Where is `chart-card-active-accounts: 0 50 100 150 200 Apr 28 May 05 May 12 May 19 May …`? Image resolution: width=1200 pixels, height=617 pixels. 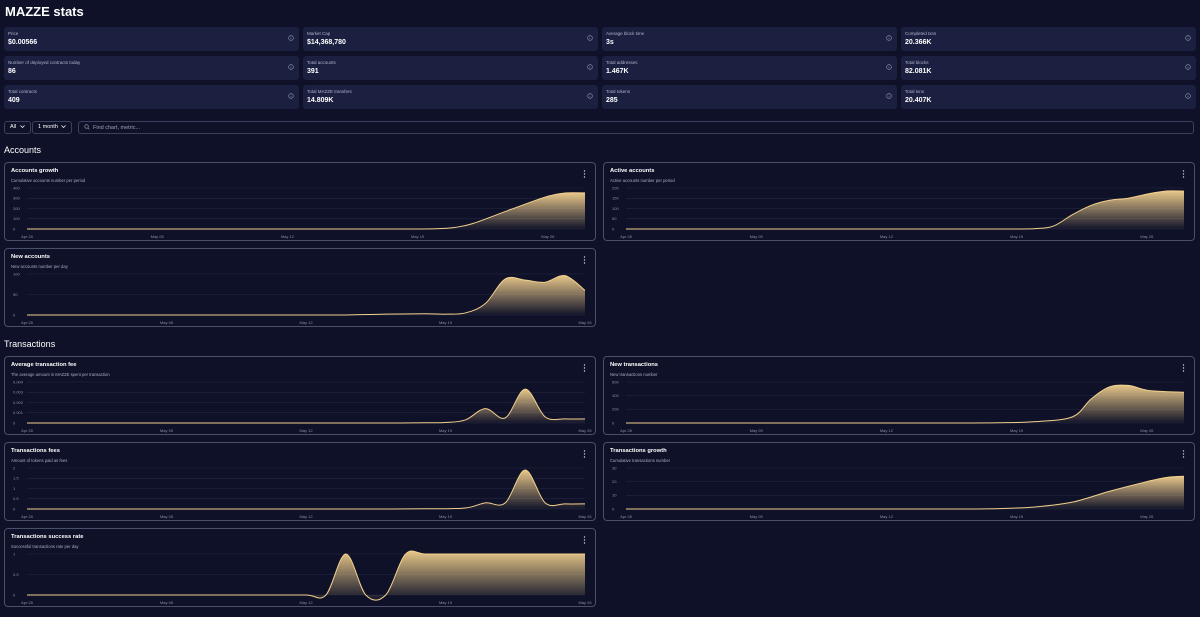 chart-card-active-accounts: 0 50 100 150 200 Apr 28 May 05 May 12 May 19 May … is located at coordinates (899, 201).